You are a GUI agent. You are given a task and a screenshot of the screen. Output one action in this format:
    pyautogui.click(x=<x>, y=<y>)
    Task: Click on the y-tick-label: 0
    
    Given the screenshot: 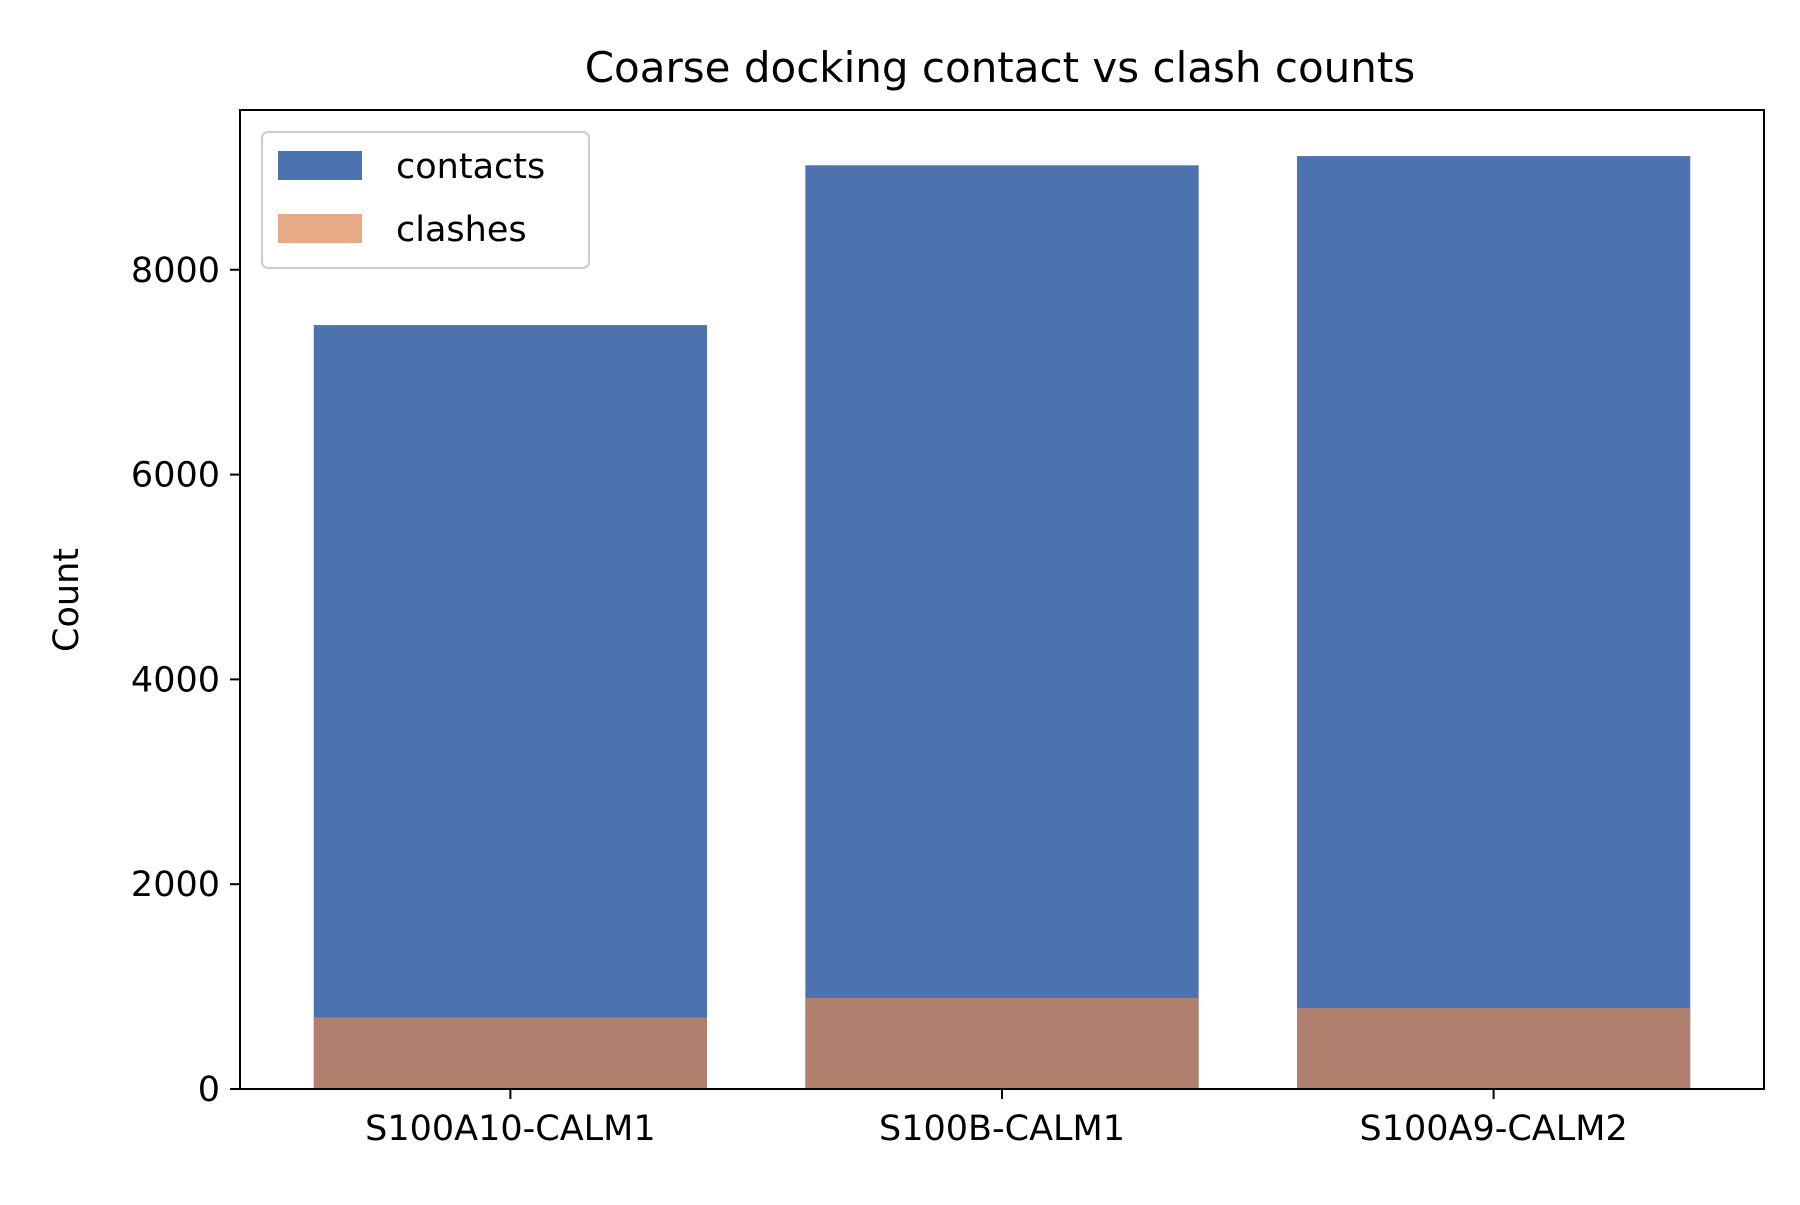 What is the action you would take?
    pyautogui.click(x=209, y=1090)
    